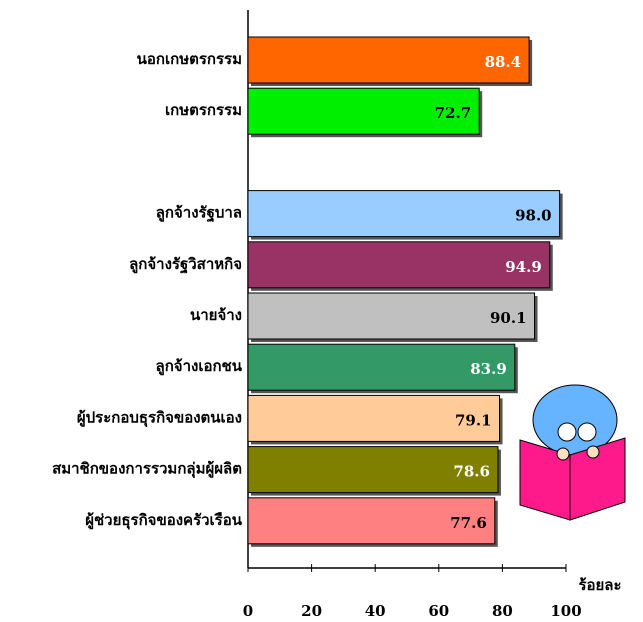 Image resolution: width=643 pixels, height=622 pixels. What do you see at coordinates (248, 611) in the screenshot?
I see `x-tick-label: 0` at bounding box center [248, 611].